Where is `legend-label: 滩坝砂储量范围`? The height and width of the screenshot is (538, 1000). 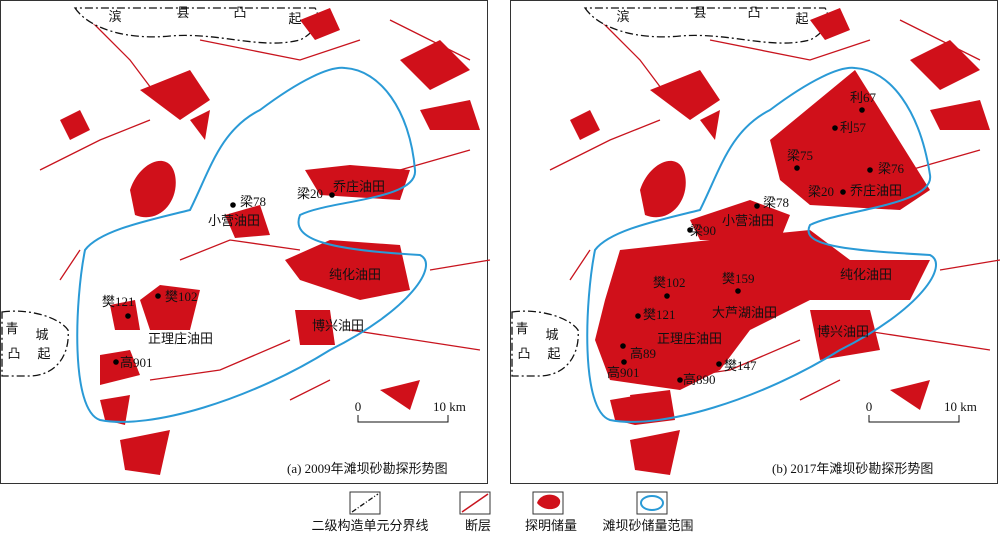 legend-label: 滩坝砂储量范围 is located at coordinates (647, 525).